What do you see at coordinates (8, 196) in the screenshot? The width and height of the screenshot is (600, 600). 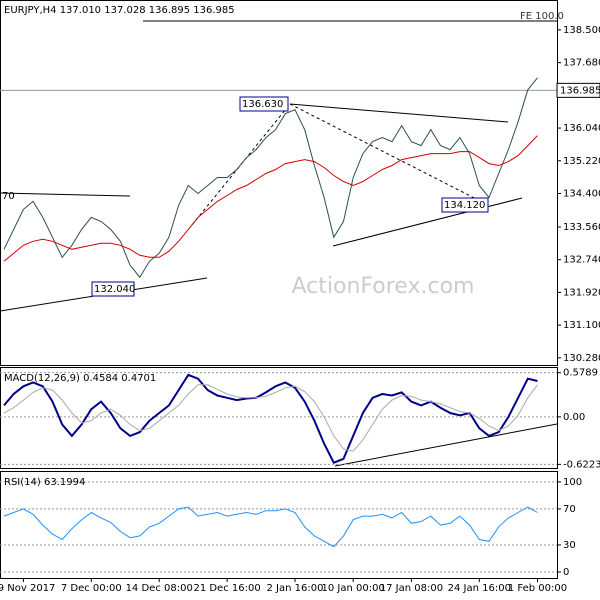 I see `annotation: 70` at bounding box center [8, 196].